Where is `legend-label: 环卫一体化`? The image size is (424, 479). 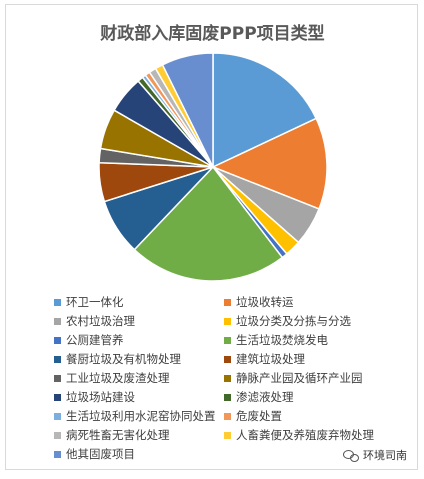
legend-label: 环卫一体化 is located at coordinates (95, 302).